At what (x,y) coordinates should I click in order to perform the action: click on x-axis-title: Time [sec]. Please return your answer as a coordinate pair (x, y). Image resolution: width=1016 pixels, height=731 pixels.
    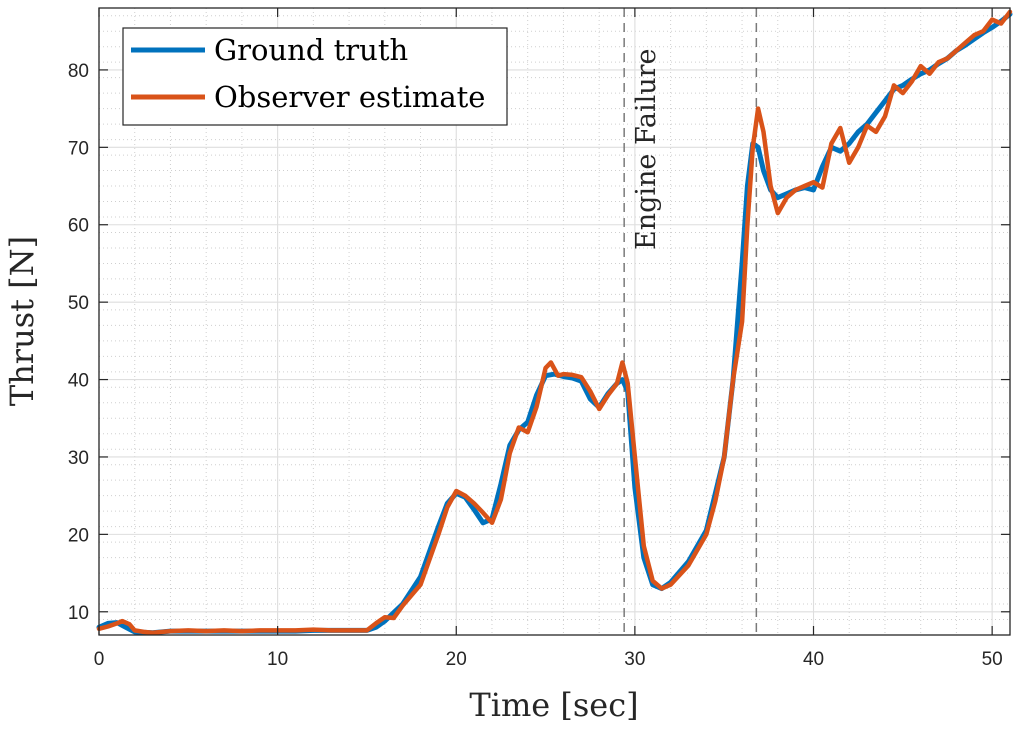
    Looking at the image, I should click on (553, 705).